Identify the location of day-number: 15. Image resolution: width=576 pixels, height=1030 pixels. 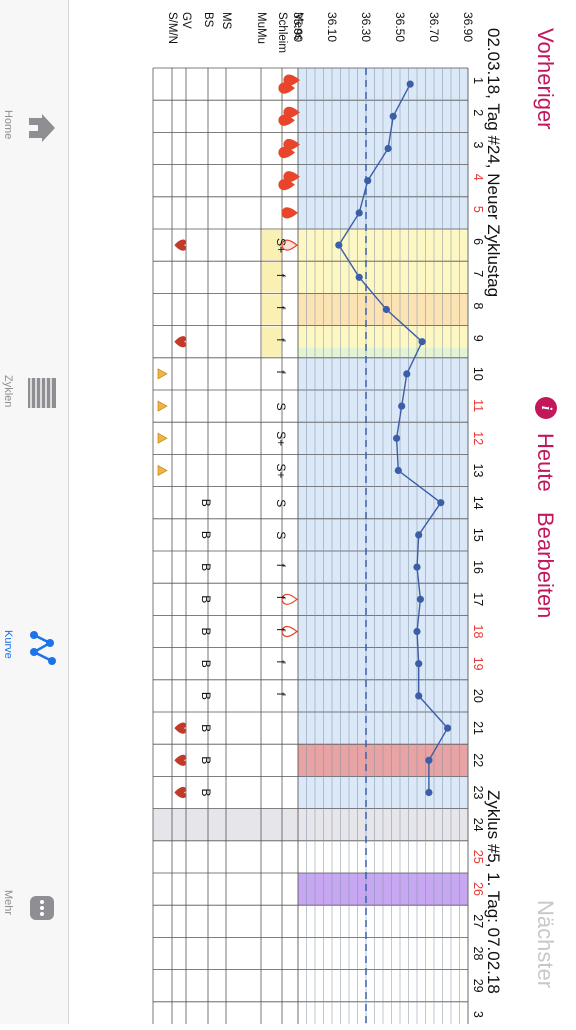
(478, 535).